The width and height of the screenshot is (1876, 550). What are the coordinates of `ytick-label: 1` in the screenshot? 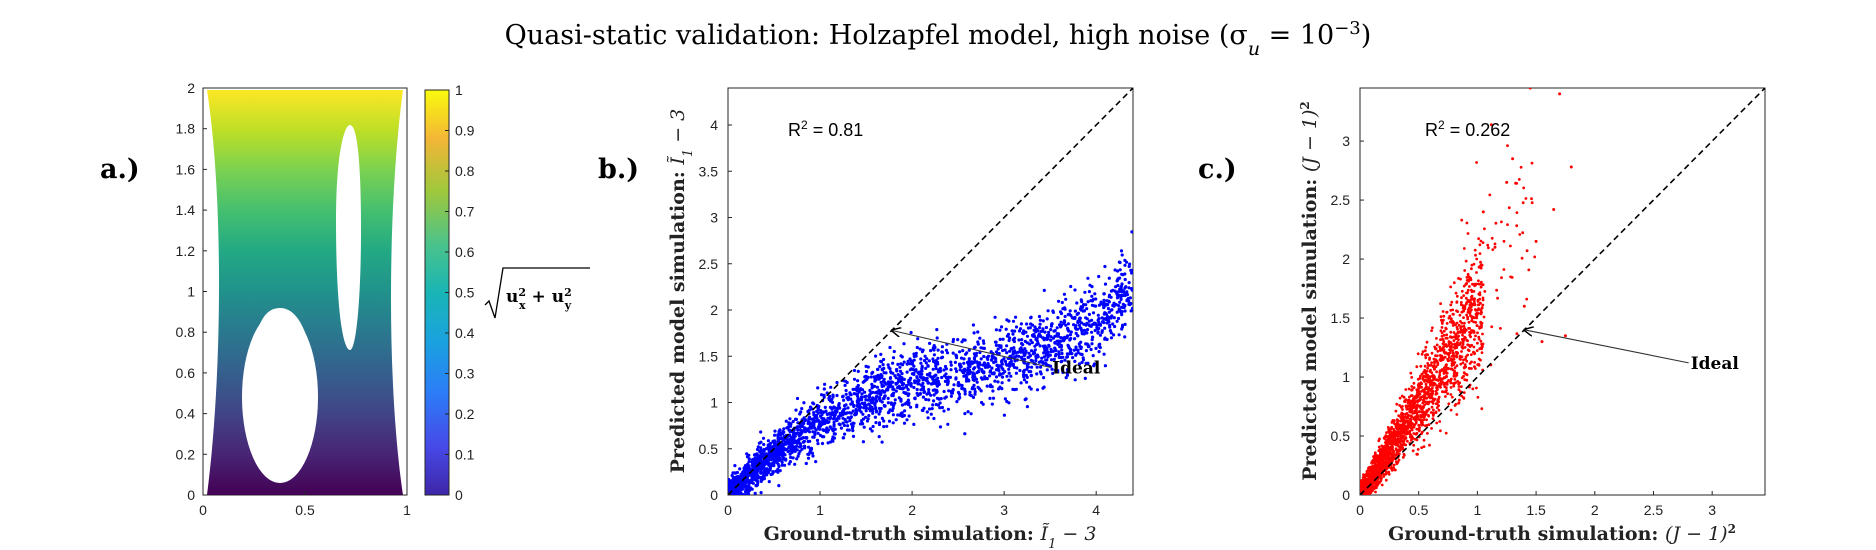 It's located at (714, 403).